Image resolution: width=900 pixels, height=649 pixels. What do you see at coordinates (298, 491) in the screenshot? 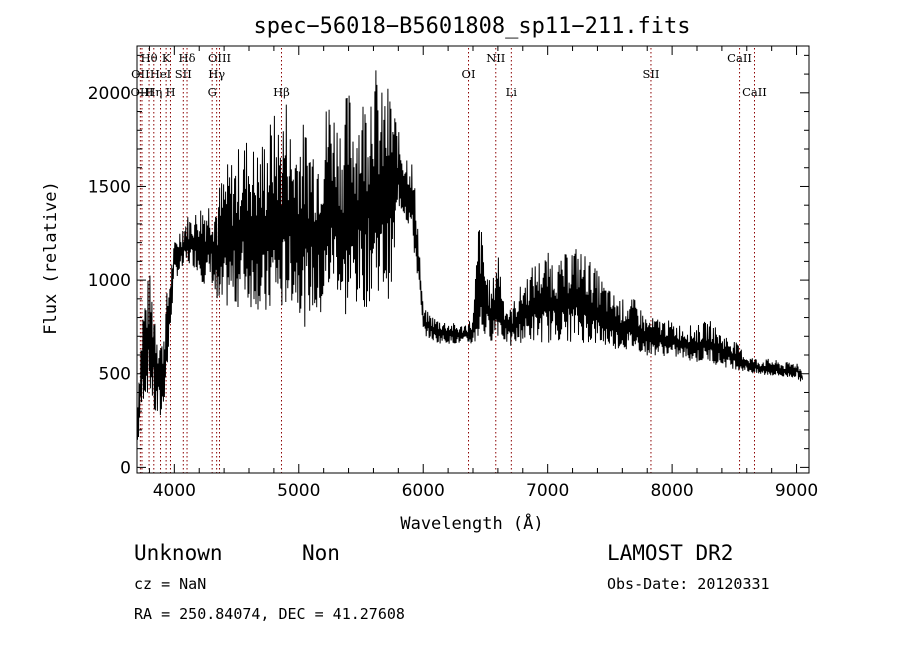
I see `x-tick-label: 5000` at bounding box center [298, 491].